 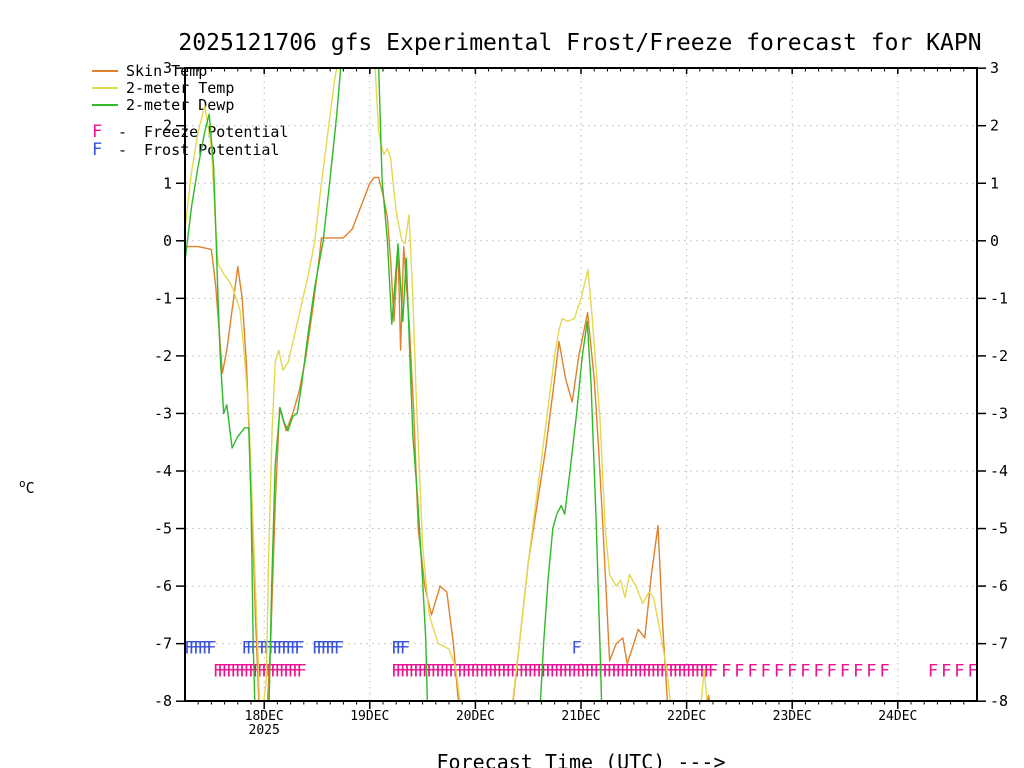 I want to click on y-tick-label-right: -1, so click(x=999, y=298).